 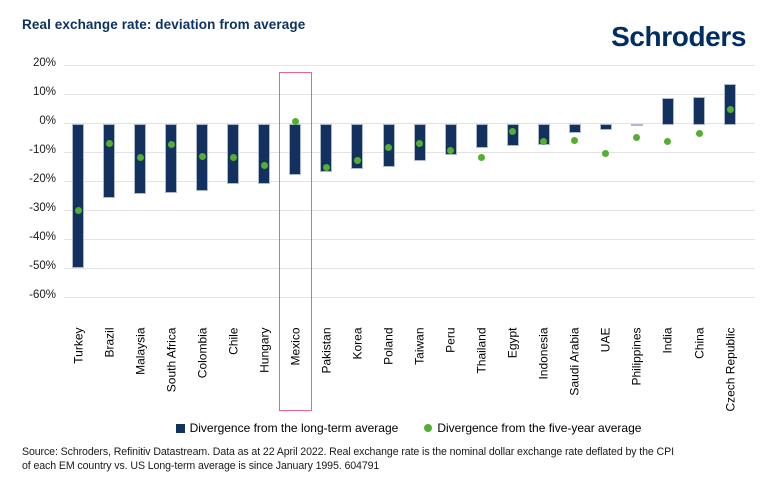 What do you see at coordinates (409, 239) in the screenshot?
I see `gridline--40` at bounding box center [409, 239].